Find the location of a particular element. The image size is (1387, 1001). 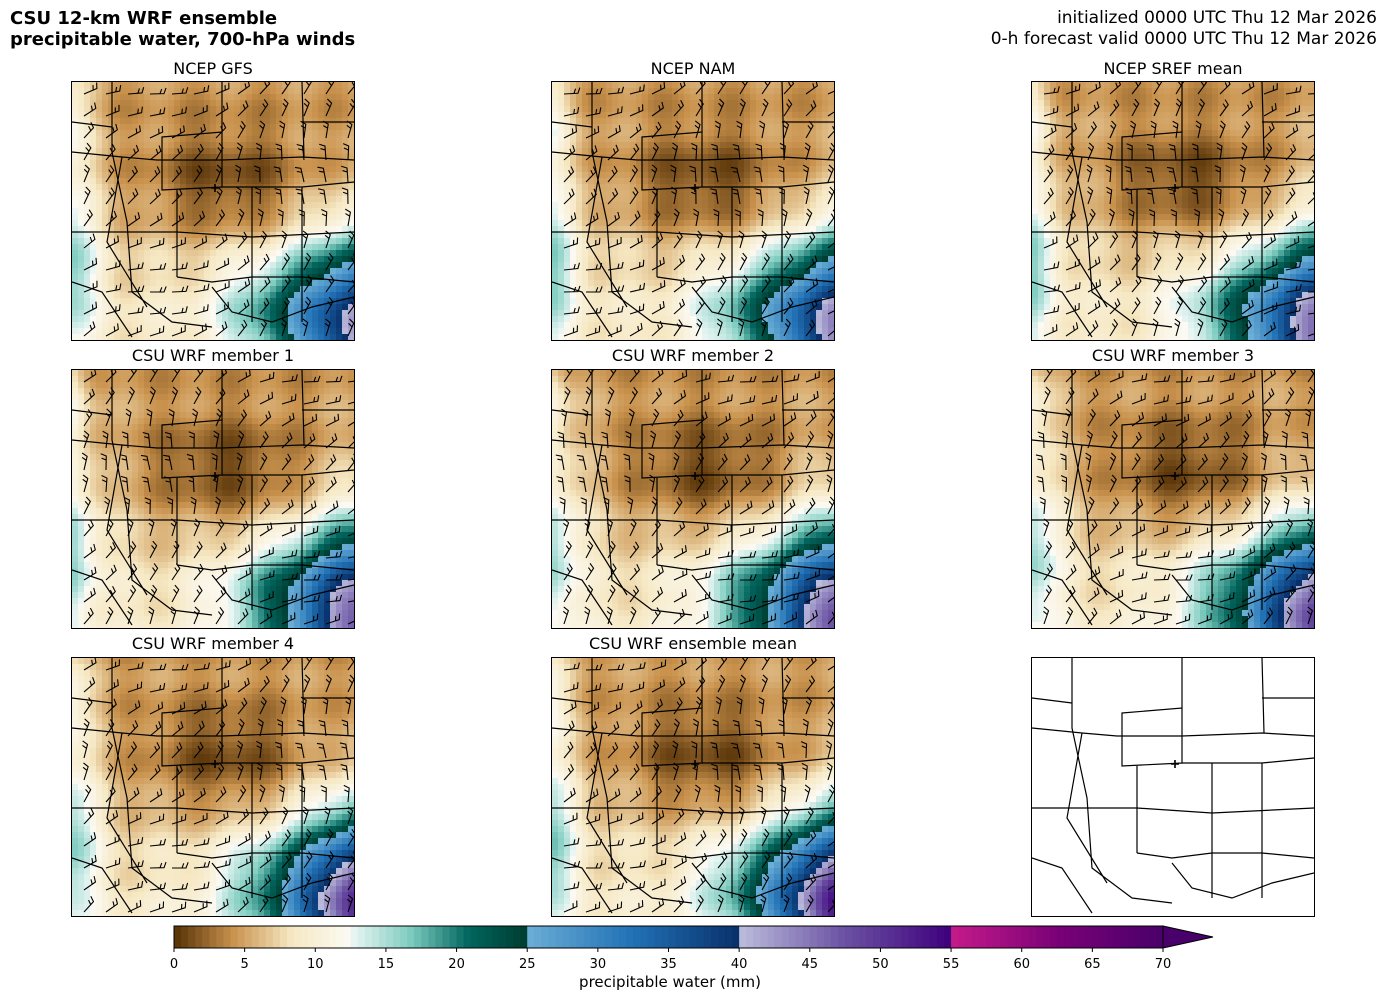

map-panel-nam is located at coordinates (693, 211).